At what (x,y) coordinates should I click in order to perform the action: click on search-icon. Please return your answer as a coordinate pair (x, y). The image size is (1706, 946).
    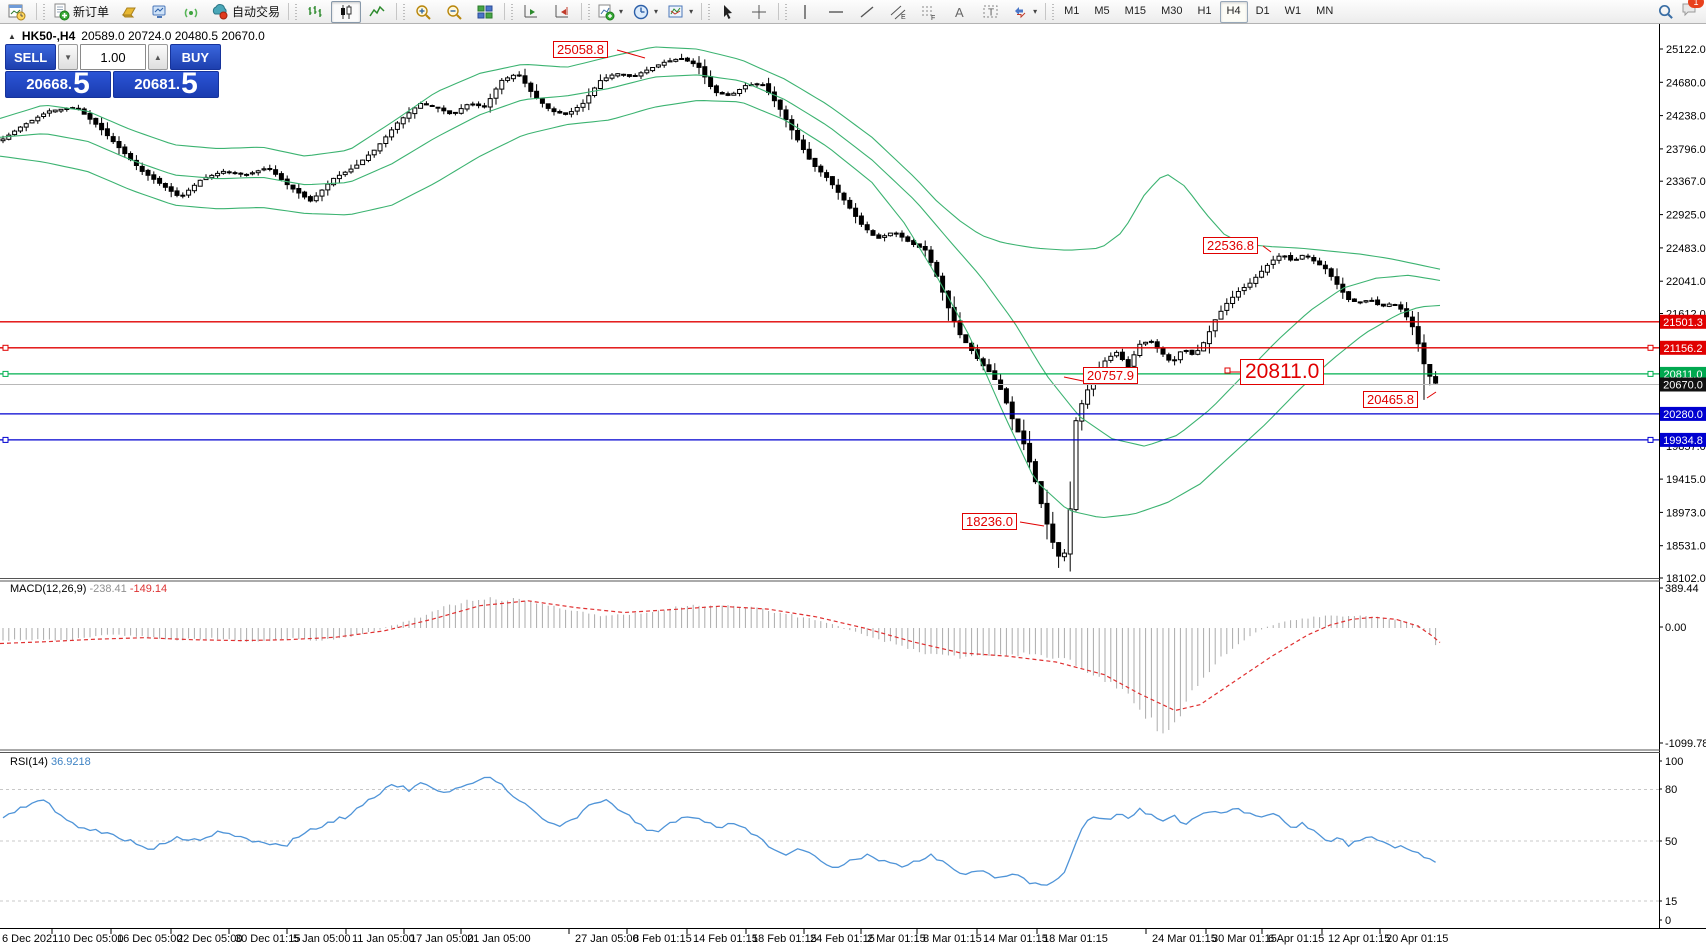
    Looking at the image, I should click on (1665, 11).